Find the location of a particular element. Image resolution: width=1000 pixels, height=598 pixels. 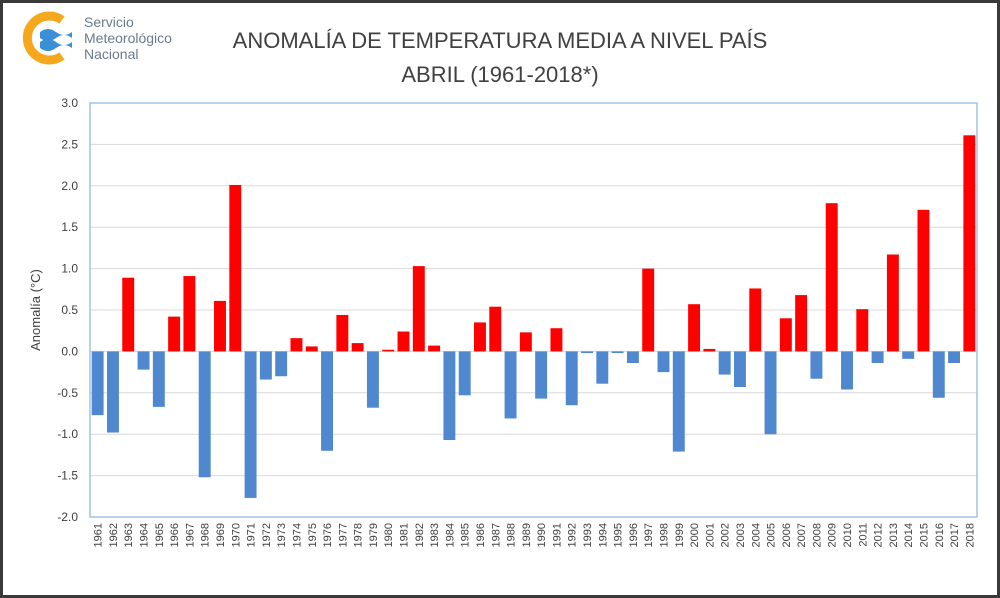

y-tick-label: 1.5 is located at coordinates (69, 227).